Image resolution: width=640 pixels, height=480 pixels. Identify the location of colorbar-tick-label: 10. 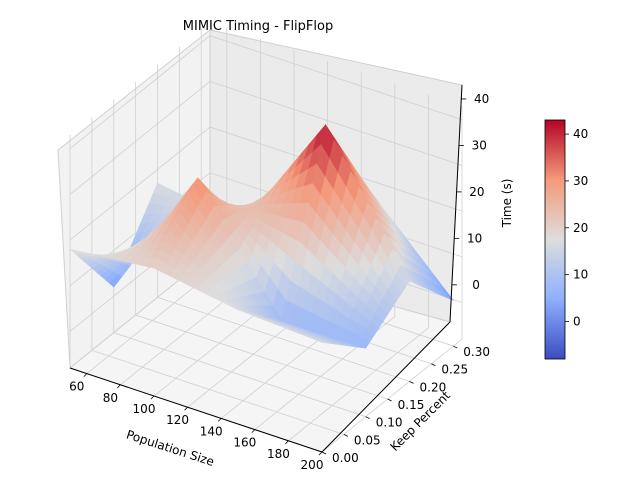
(580, 275).